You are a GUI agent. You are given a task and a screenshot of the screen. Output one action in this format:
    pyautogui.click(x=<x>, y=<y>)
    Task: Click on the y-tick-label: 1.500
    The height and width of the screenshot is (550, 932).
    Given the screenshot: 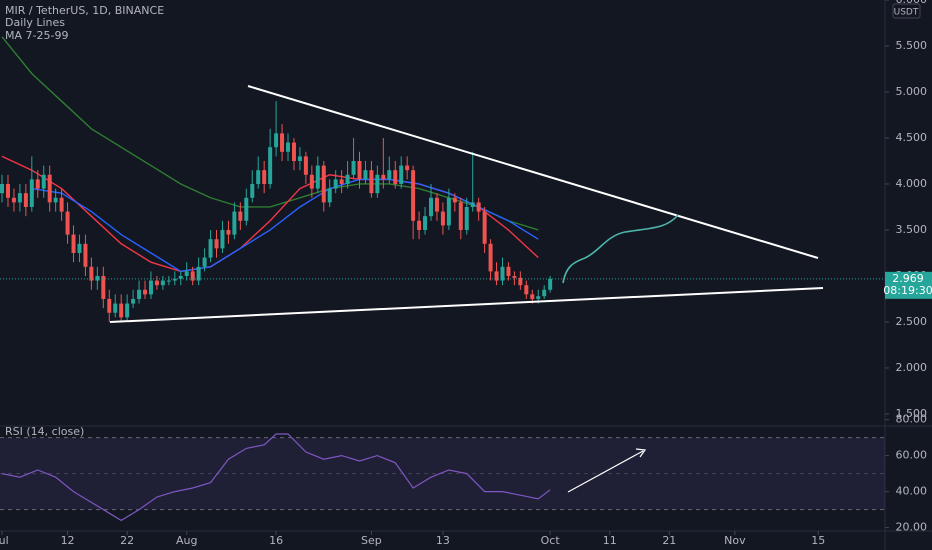 What is the action you would take?
    pyautogui.click(x=912, y=413)
    